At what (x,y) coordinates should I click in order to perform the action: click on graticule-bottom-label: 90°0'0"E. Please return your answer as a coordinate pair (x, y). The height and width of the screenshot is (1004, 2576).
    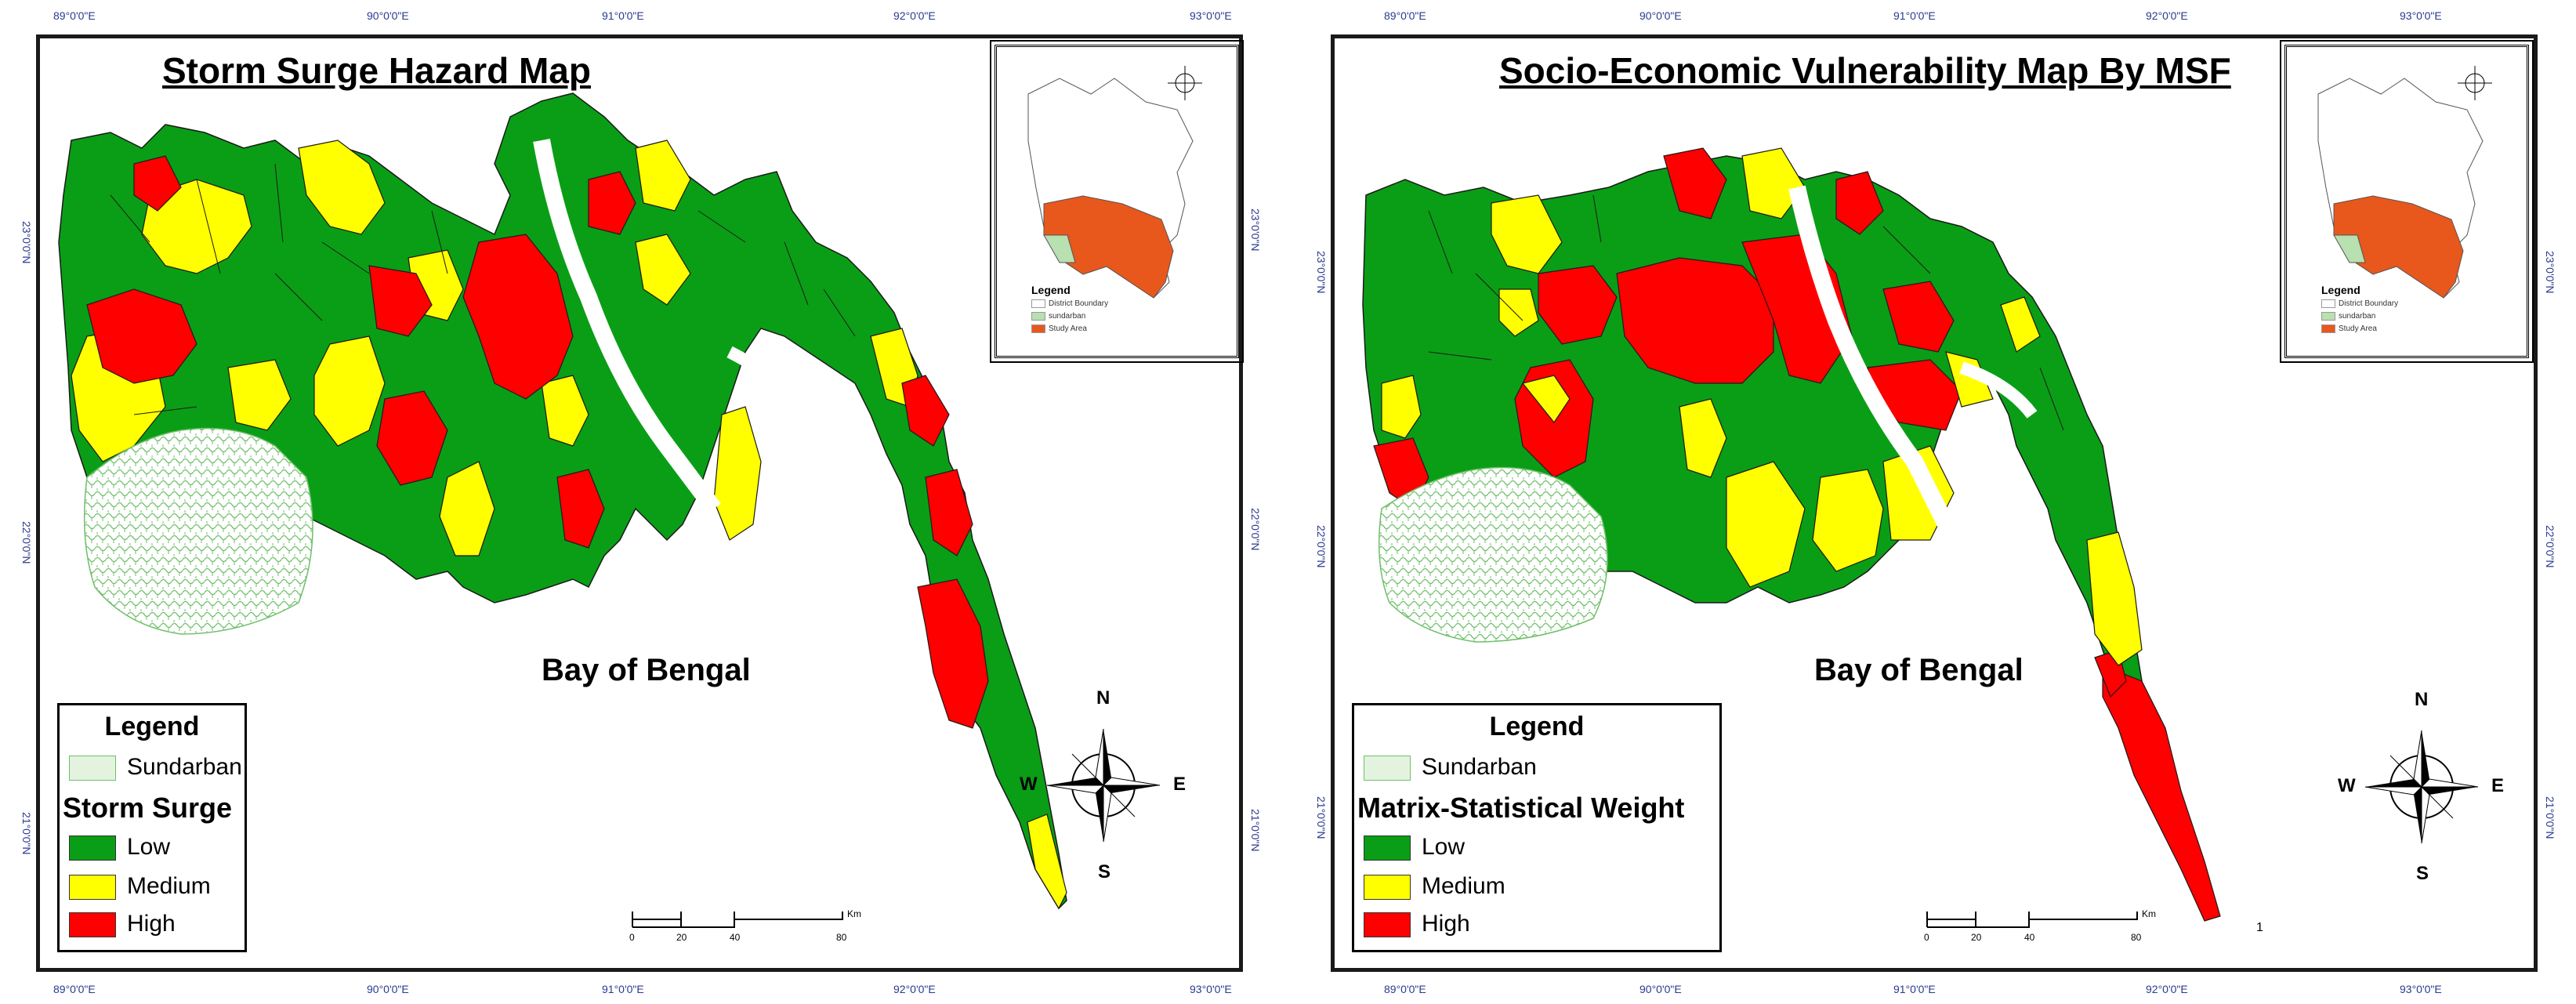
    Looking at the image, I should click on (388, 989).